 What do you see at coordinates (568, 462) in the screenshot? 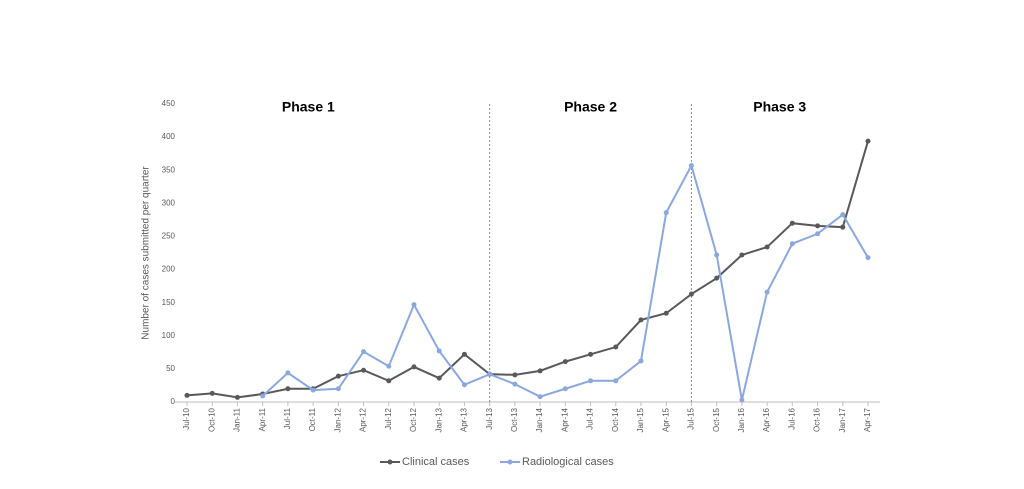
I see `legend-label: Radiological cases` at bounding box center [568, 462].